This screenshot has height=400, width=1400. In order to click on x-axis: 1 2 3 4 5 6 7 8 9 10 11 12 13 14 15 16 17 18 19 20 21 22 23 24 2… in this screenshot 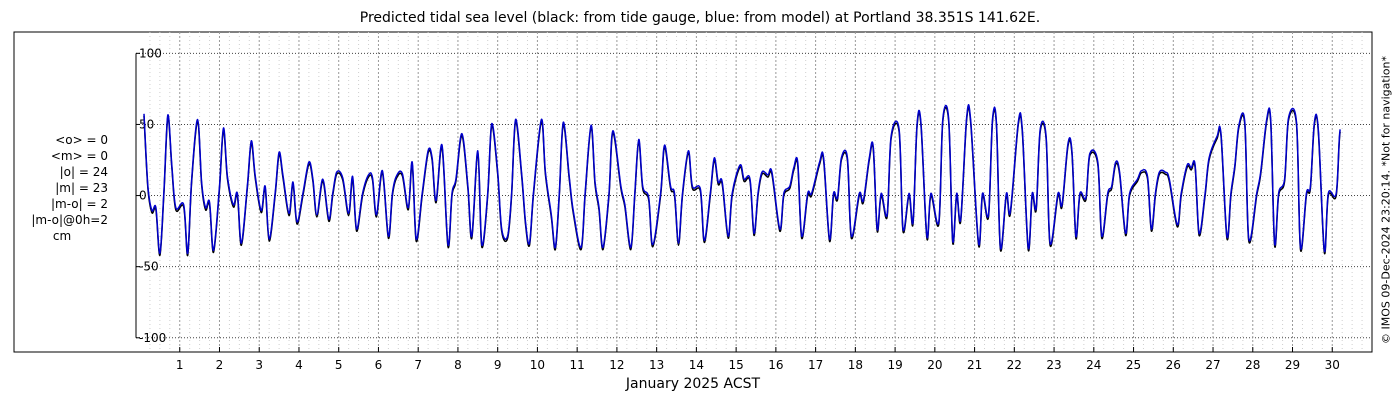, I will do `click(758, 359)`.